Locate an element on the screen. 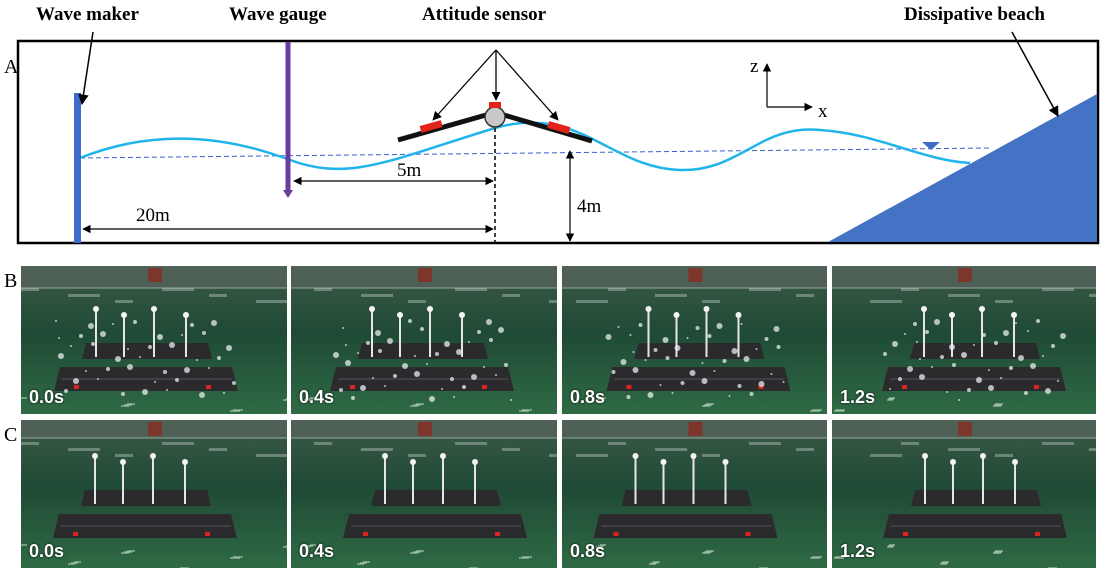  panel-c-time-label-4: 1.2s is located at coordinates (858, 551).